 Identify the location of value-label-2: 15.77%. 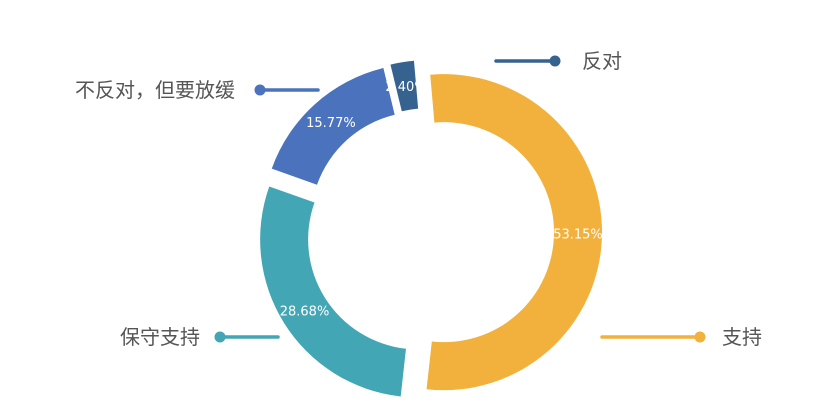
(331, 123).